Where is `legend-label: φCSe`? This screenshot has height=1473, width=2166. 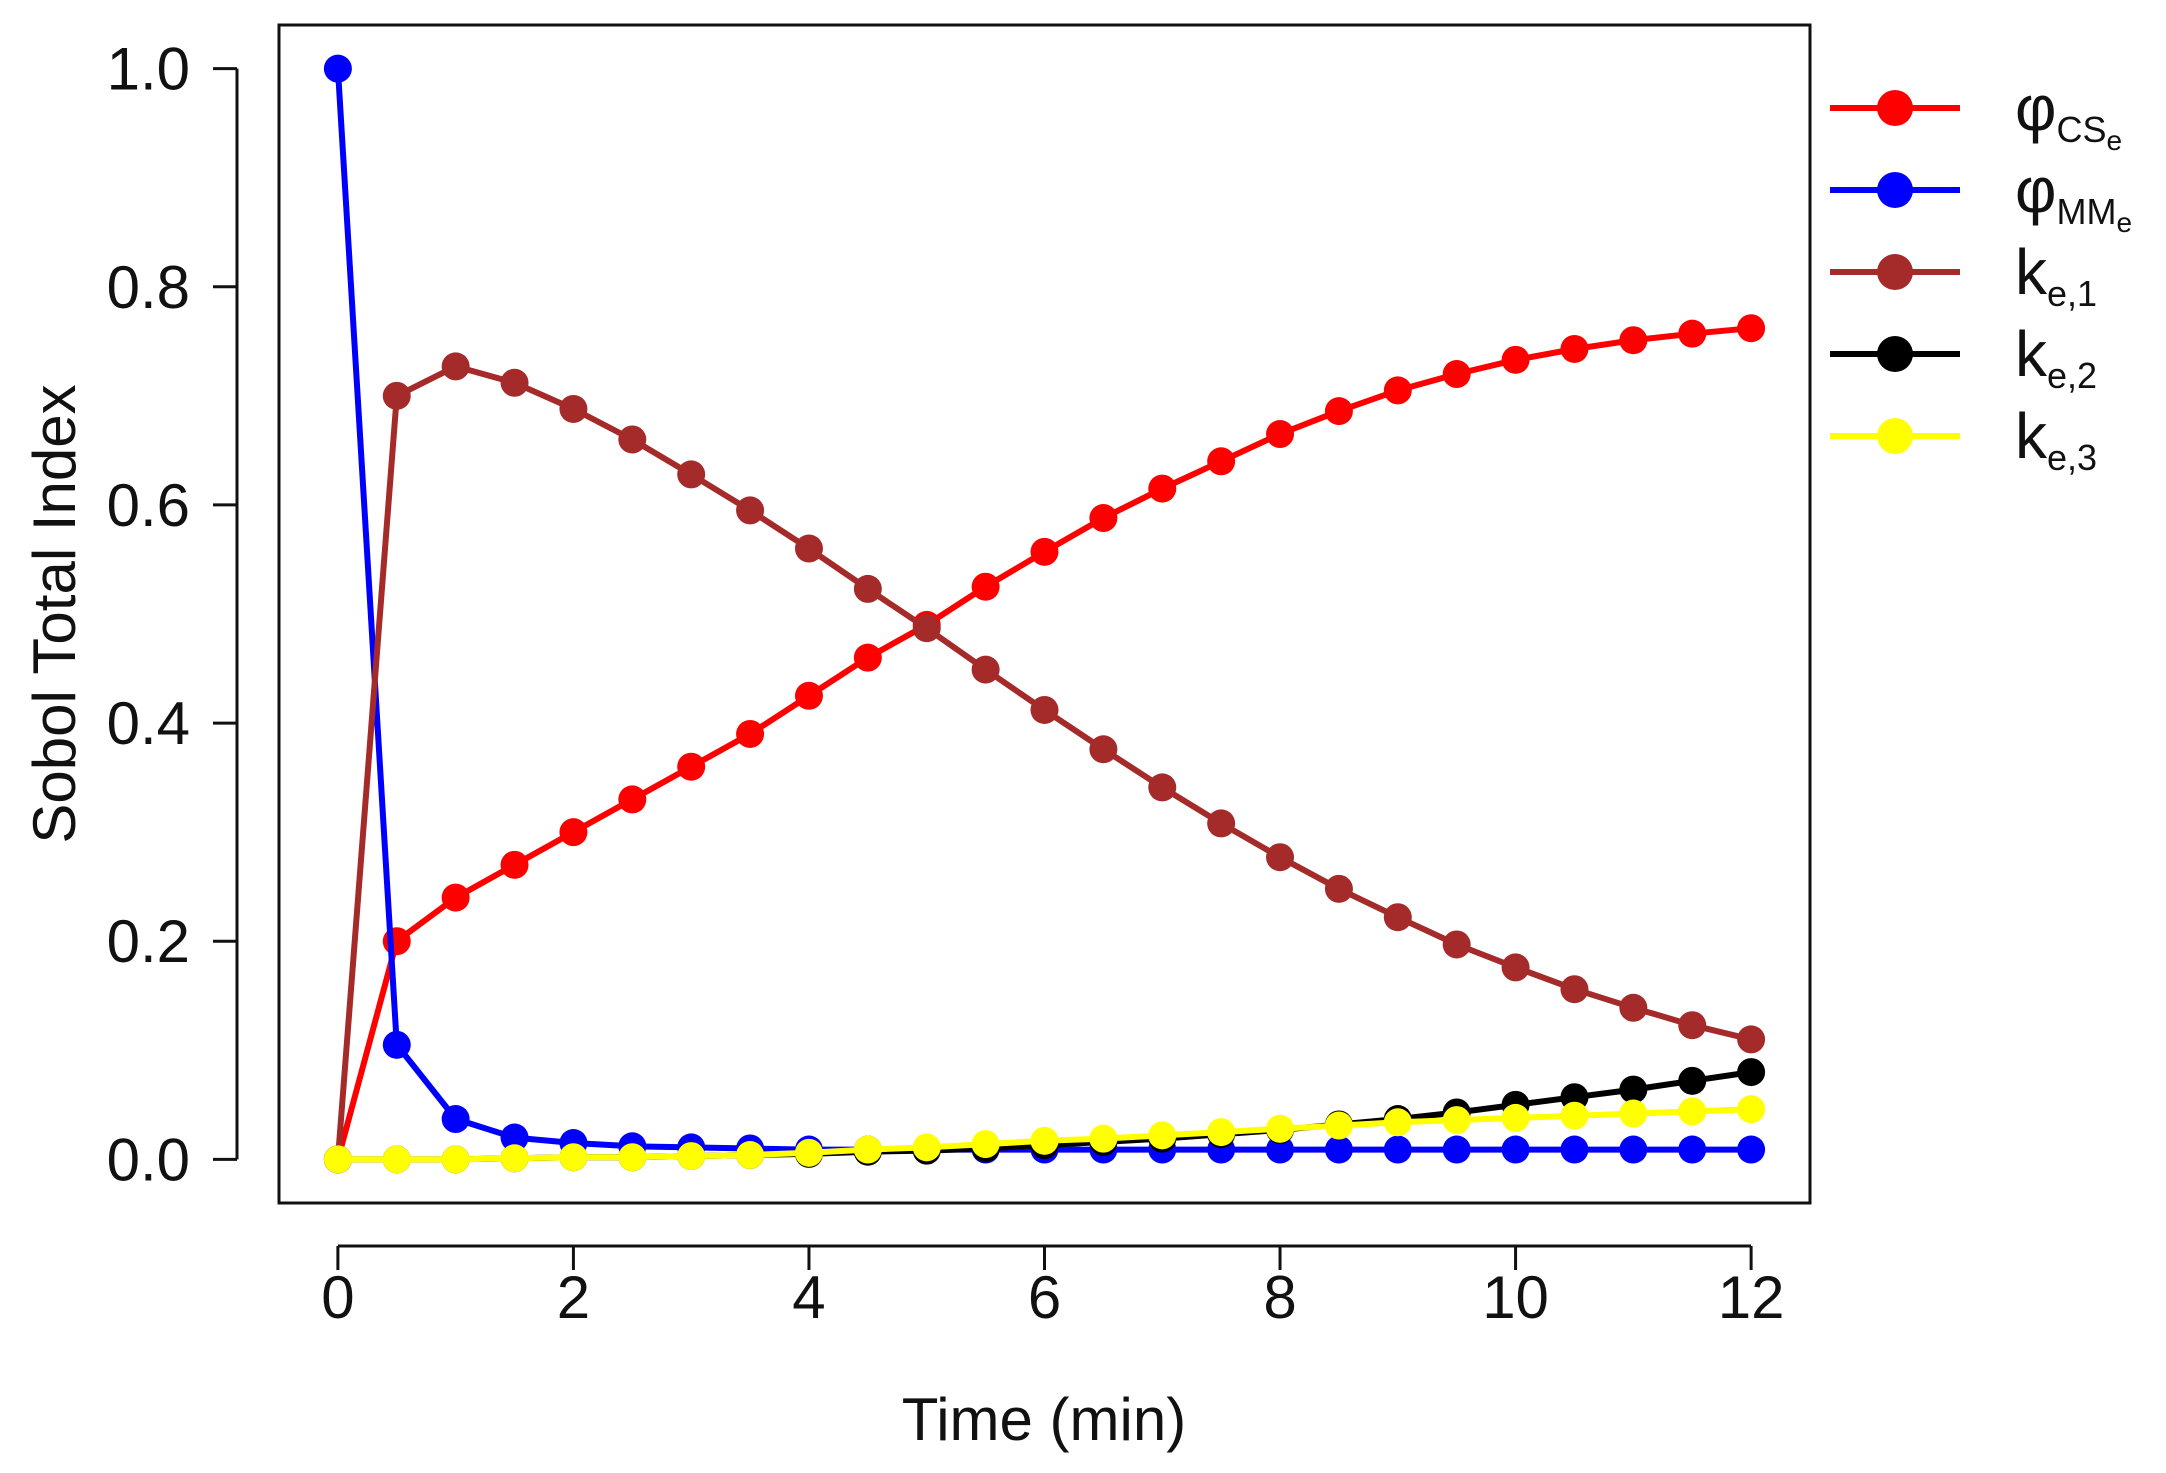
legend-label: φCSe is located at coordinates (2068, 114).